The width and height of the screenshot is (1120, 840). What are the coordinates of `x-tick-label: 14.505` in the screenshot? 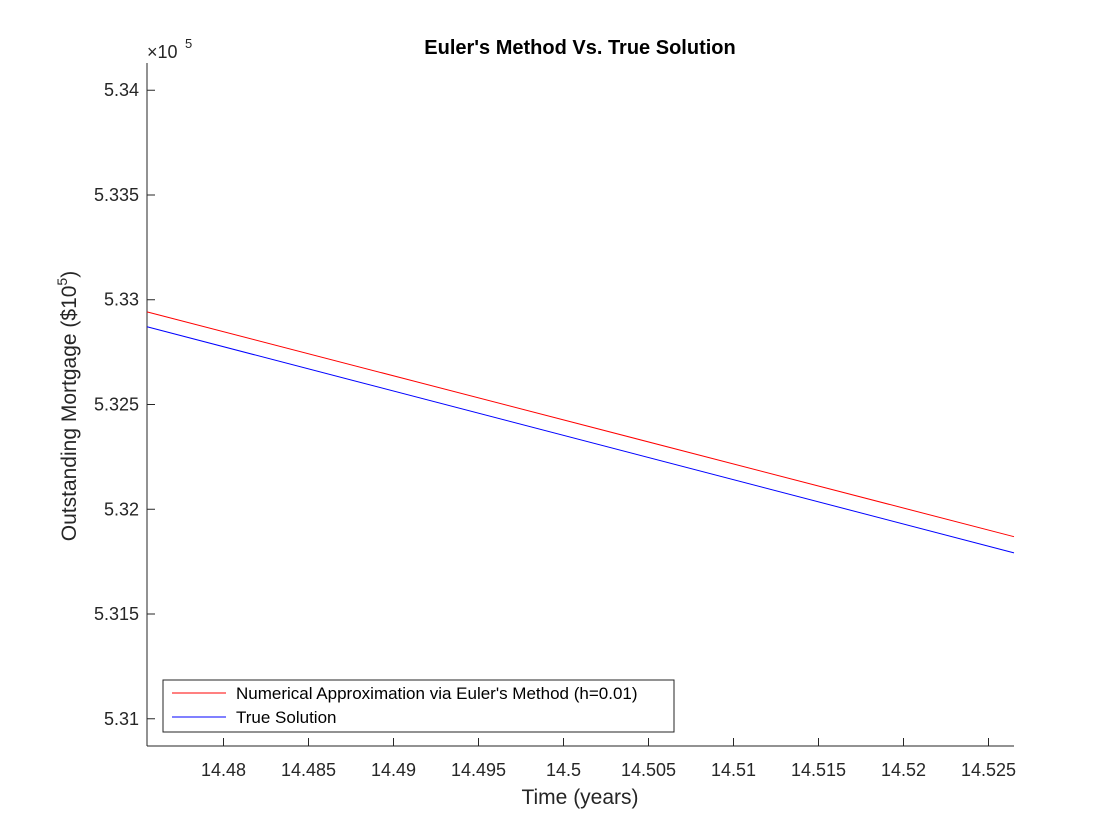 It's located at (648, 770).